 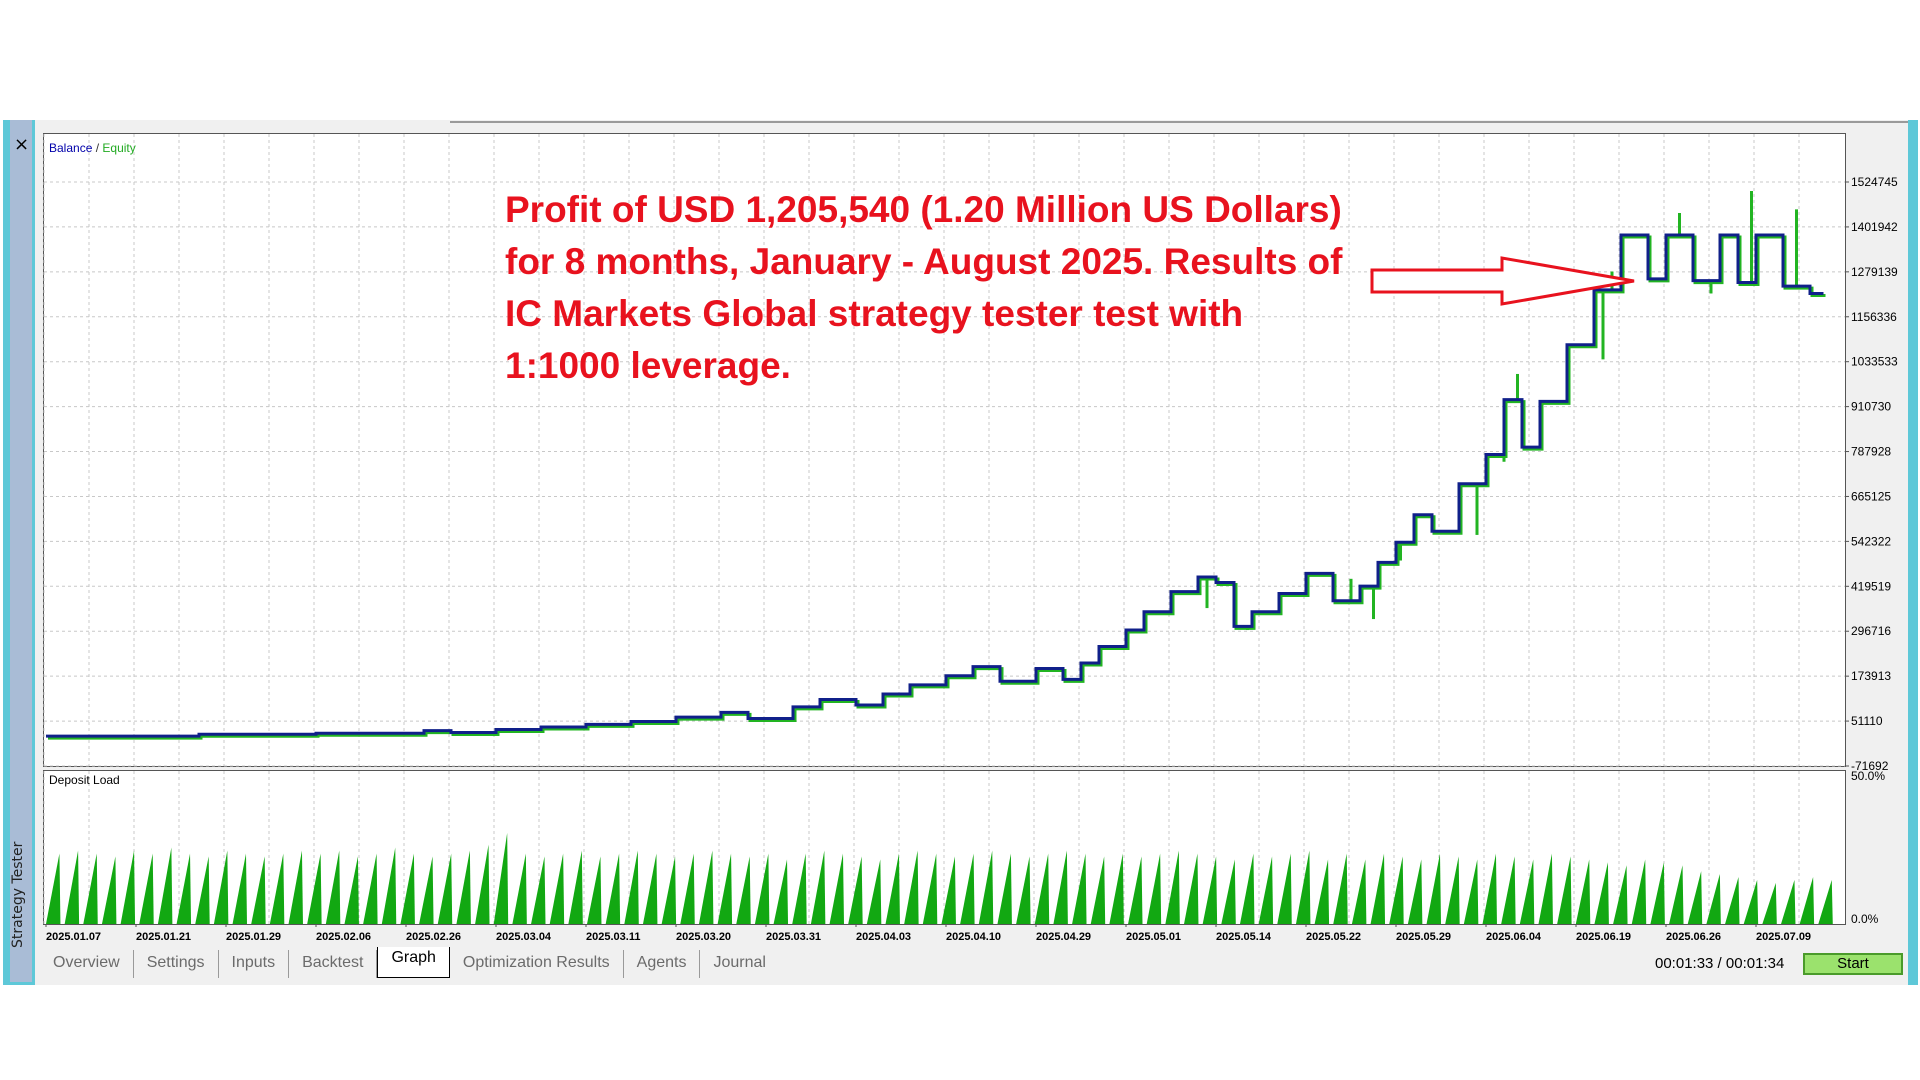 I want to click on x-tick-label: 2025.02.06, so click(x=343, y=937).